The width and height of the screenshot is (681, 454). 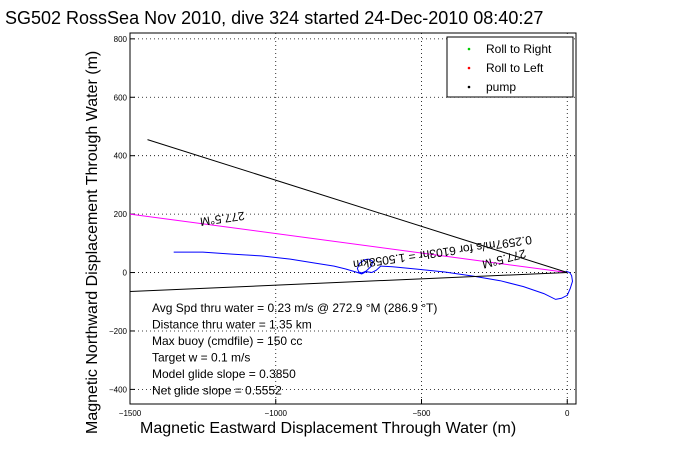 I want to click on y-tick-label: −200, so click(x=118, y=331).